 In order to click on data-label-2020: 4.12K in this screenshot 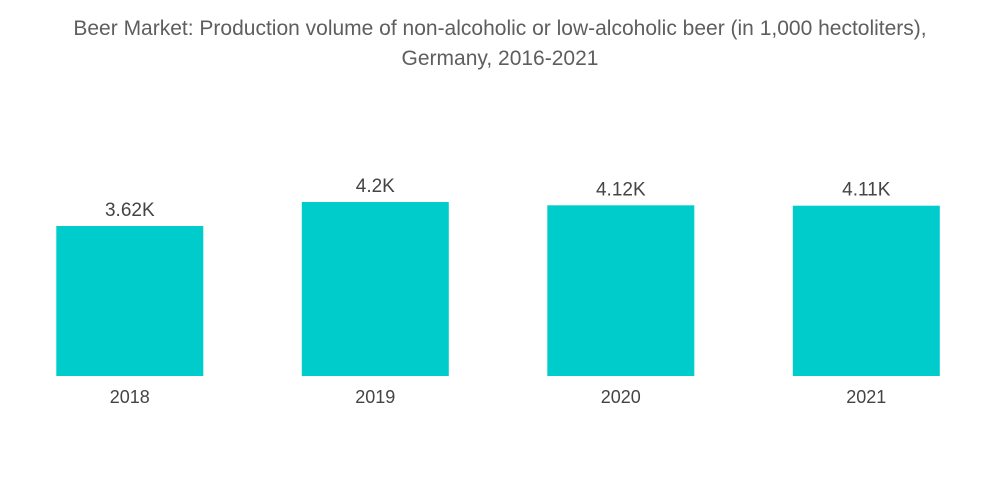, I will do `click(621, 189)`.